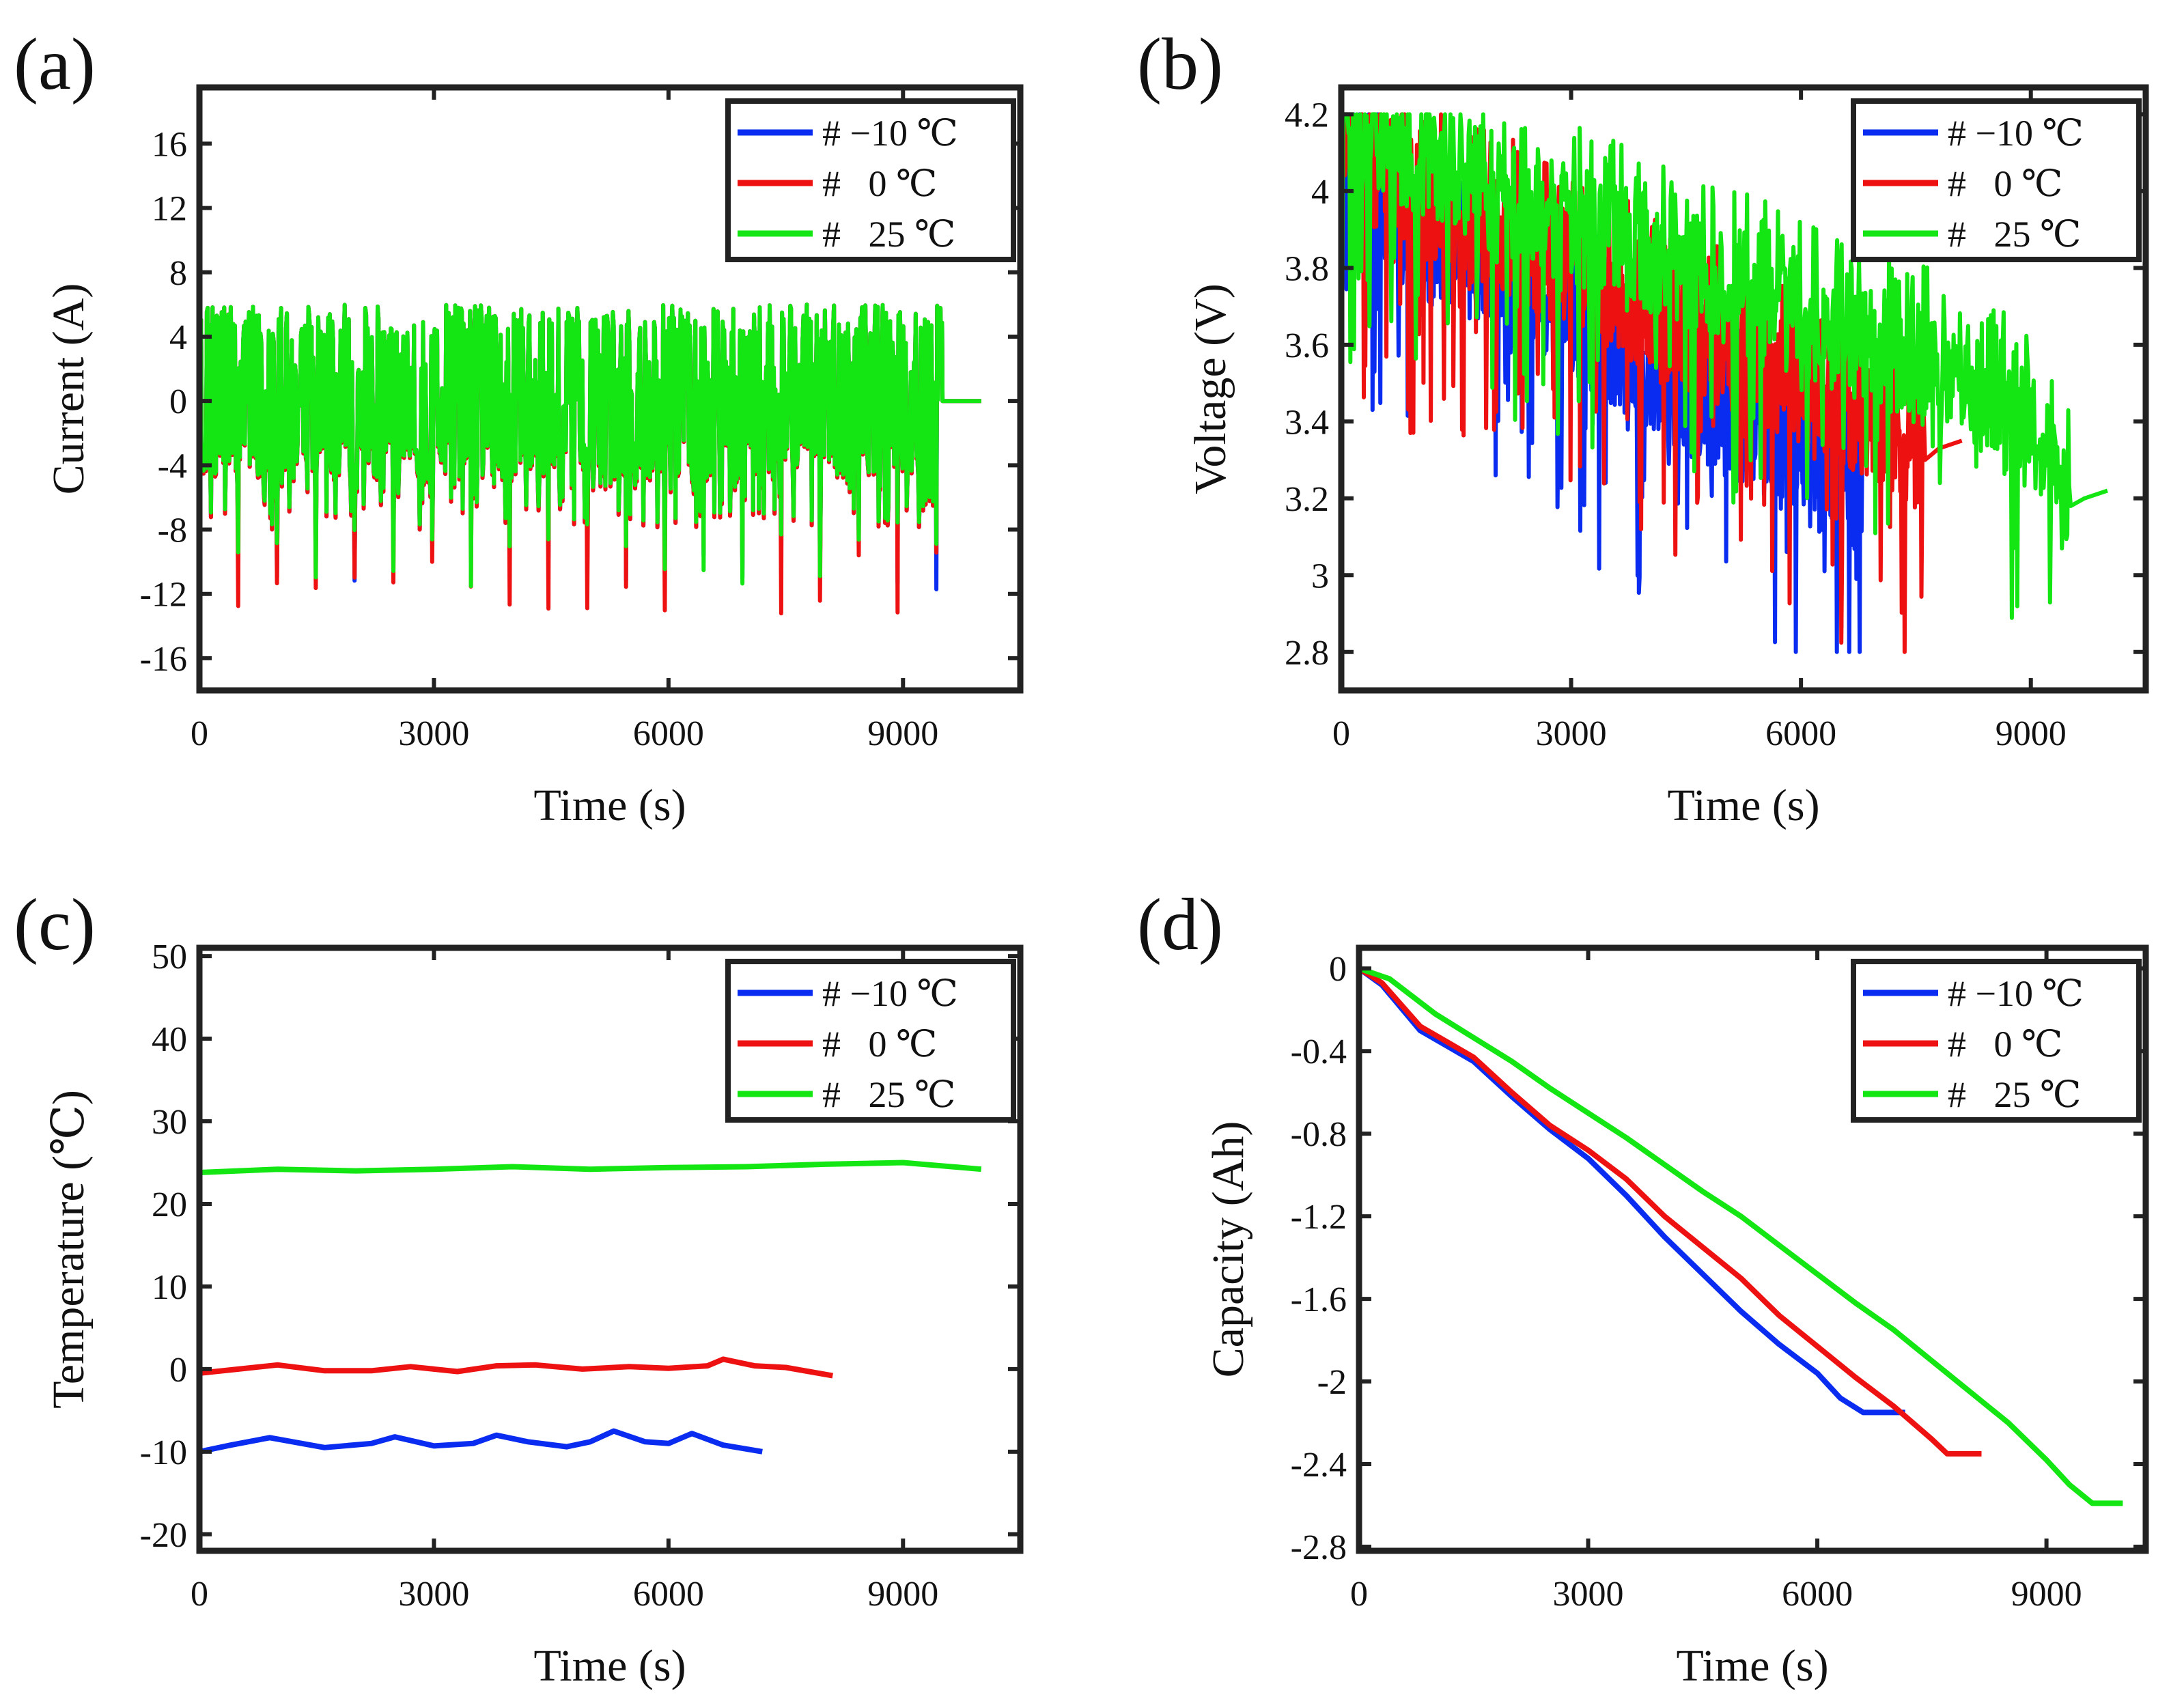  I want to click on y-axis-label: Capacity (Ah), so click(1228, 1249).